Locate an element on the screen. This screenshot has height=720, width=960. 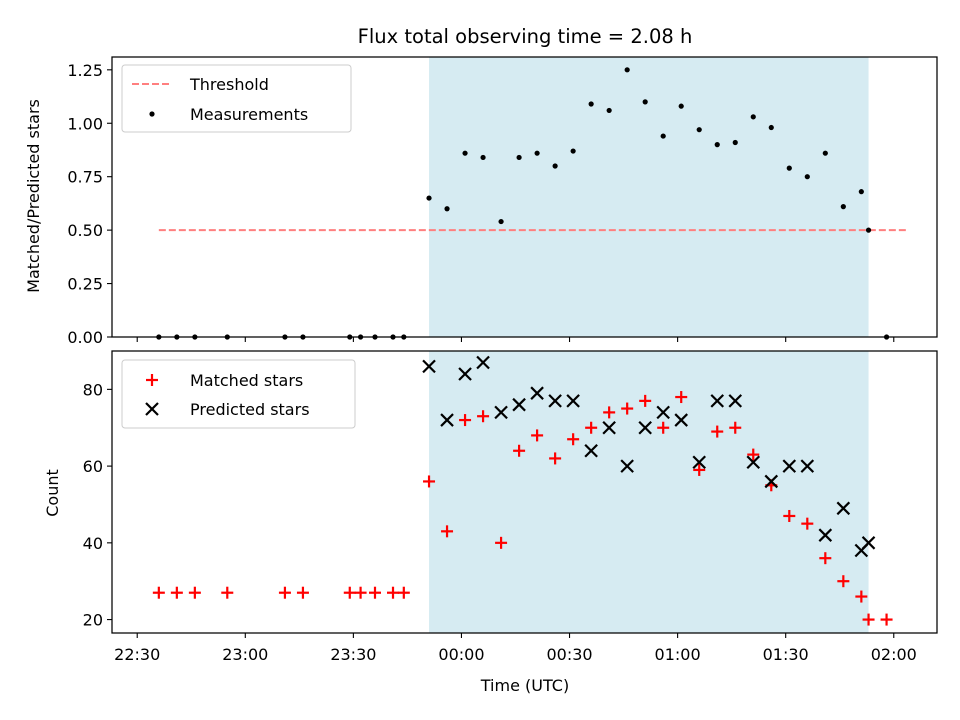
top-chart-title: Flux total observing time = 2.08 h is located at coordinates (525, 36).